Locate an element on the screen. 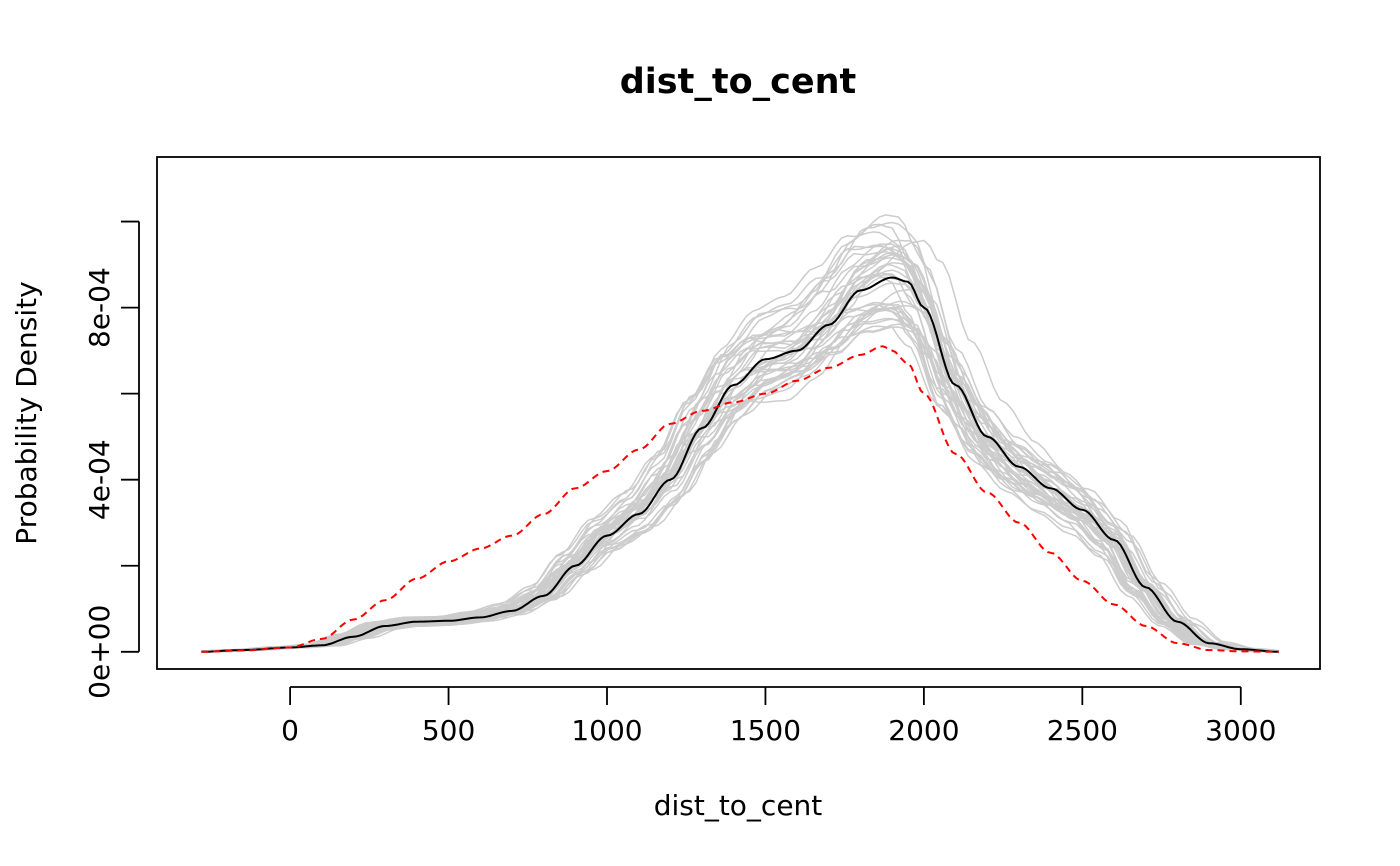 Image resolution: width=1400 pixels, height=866 pixels. y-axis-label: Probability Density is located at coordinates (26, 412).